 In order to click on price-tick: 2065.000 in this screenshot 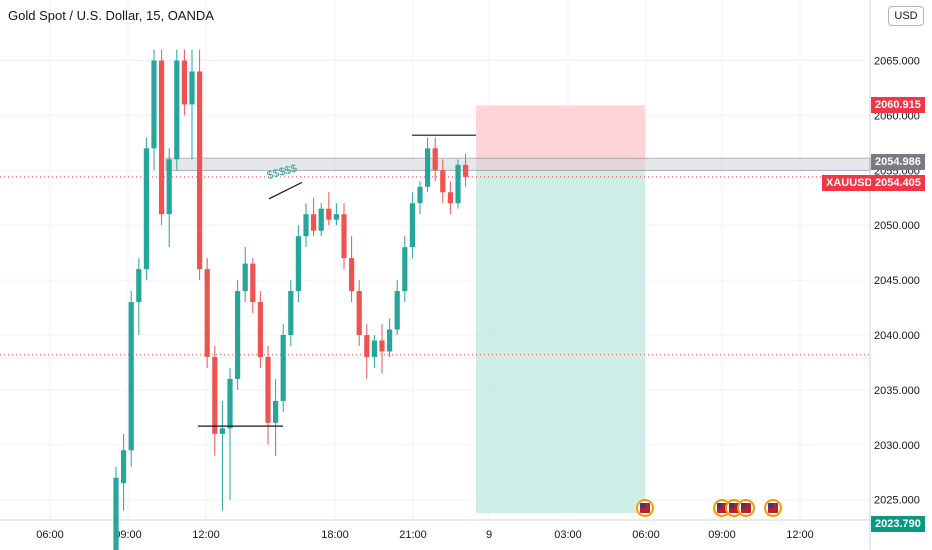, I will do `click(897, 62)`.